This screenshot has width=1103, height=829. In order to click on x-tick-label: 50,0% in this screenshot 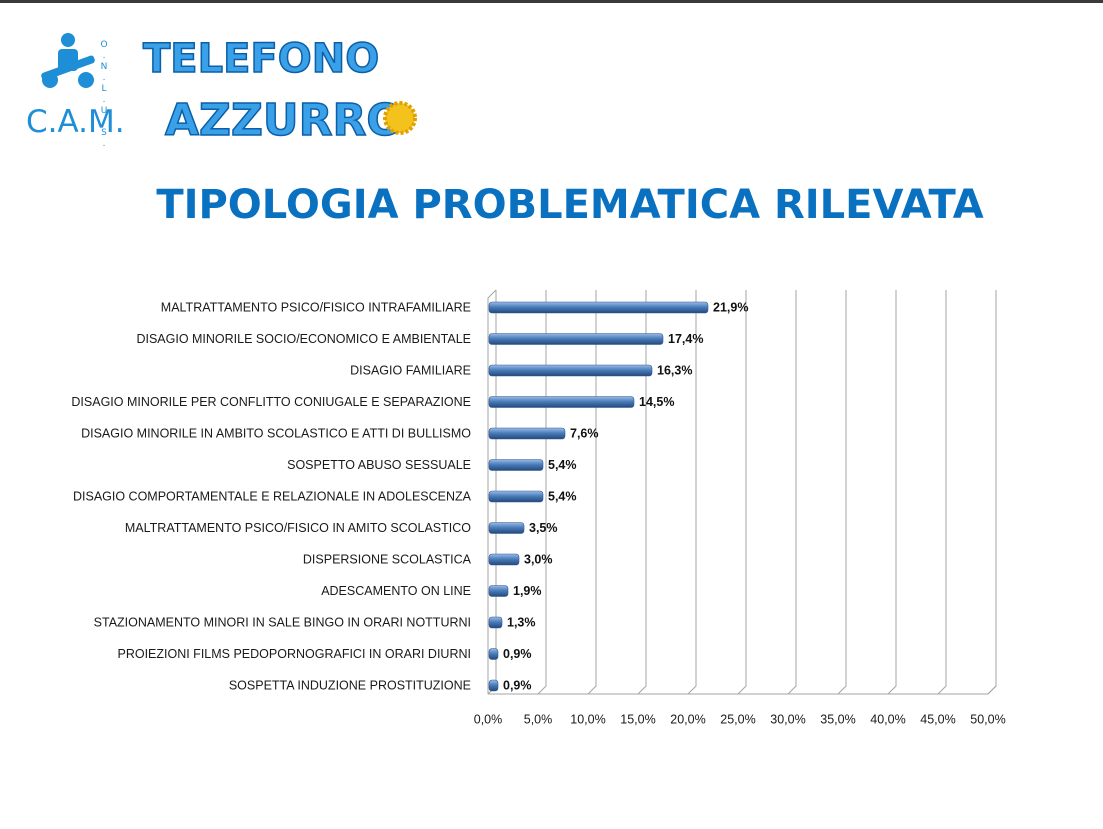, I will do `click(987, 719)`.